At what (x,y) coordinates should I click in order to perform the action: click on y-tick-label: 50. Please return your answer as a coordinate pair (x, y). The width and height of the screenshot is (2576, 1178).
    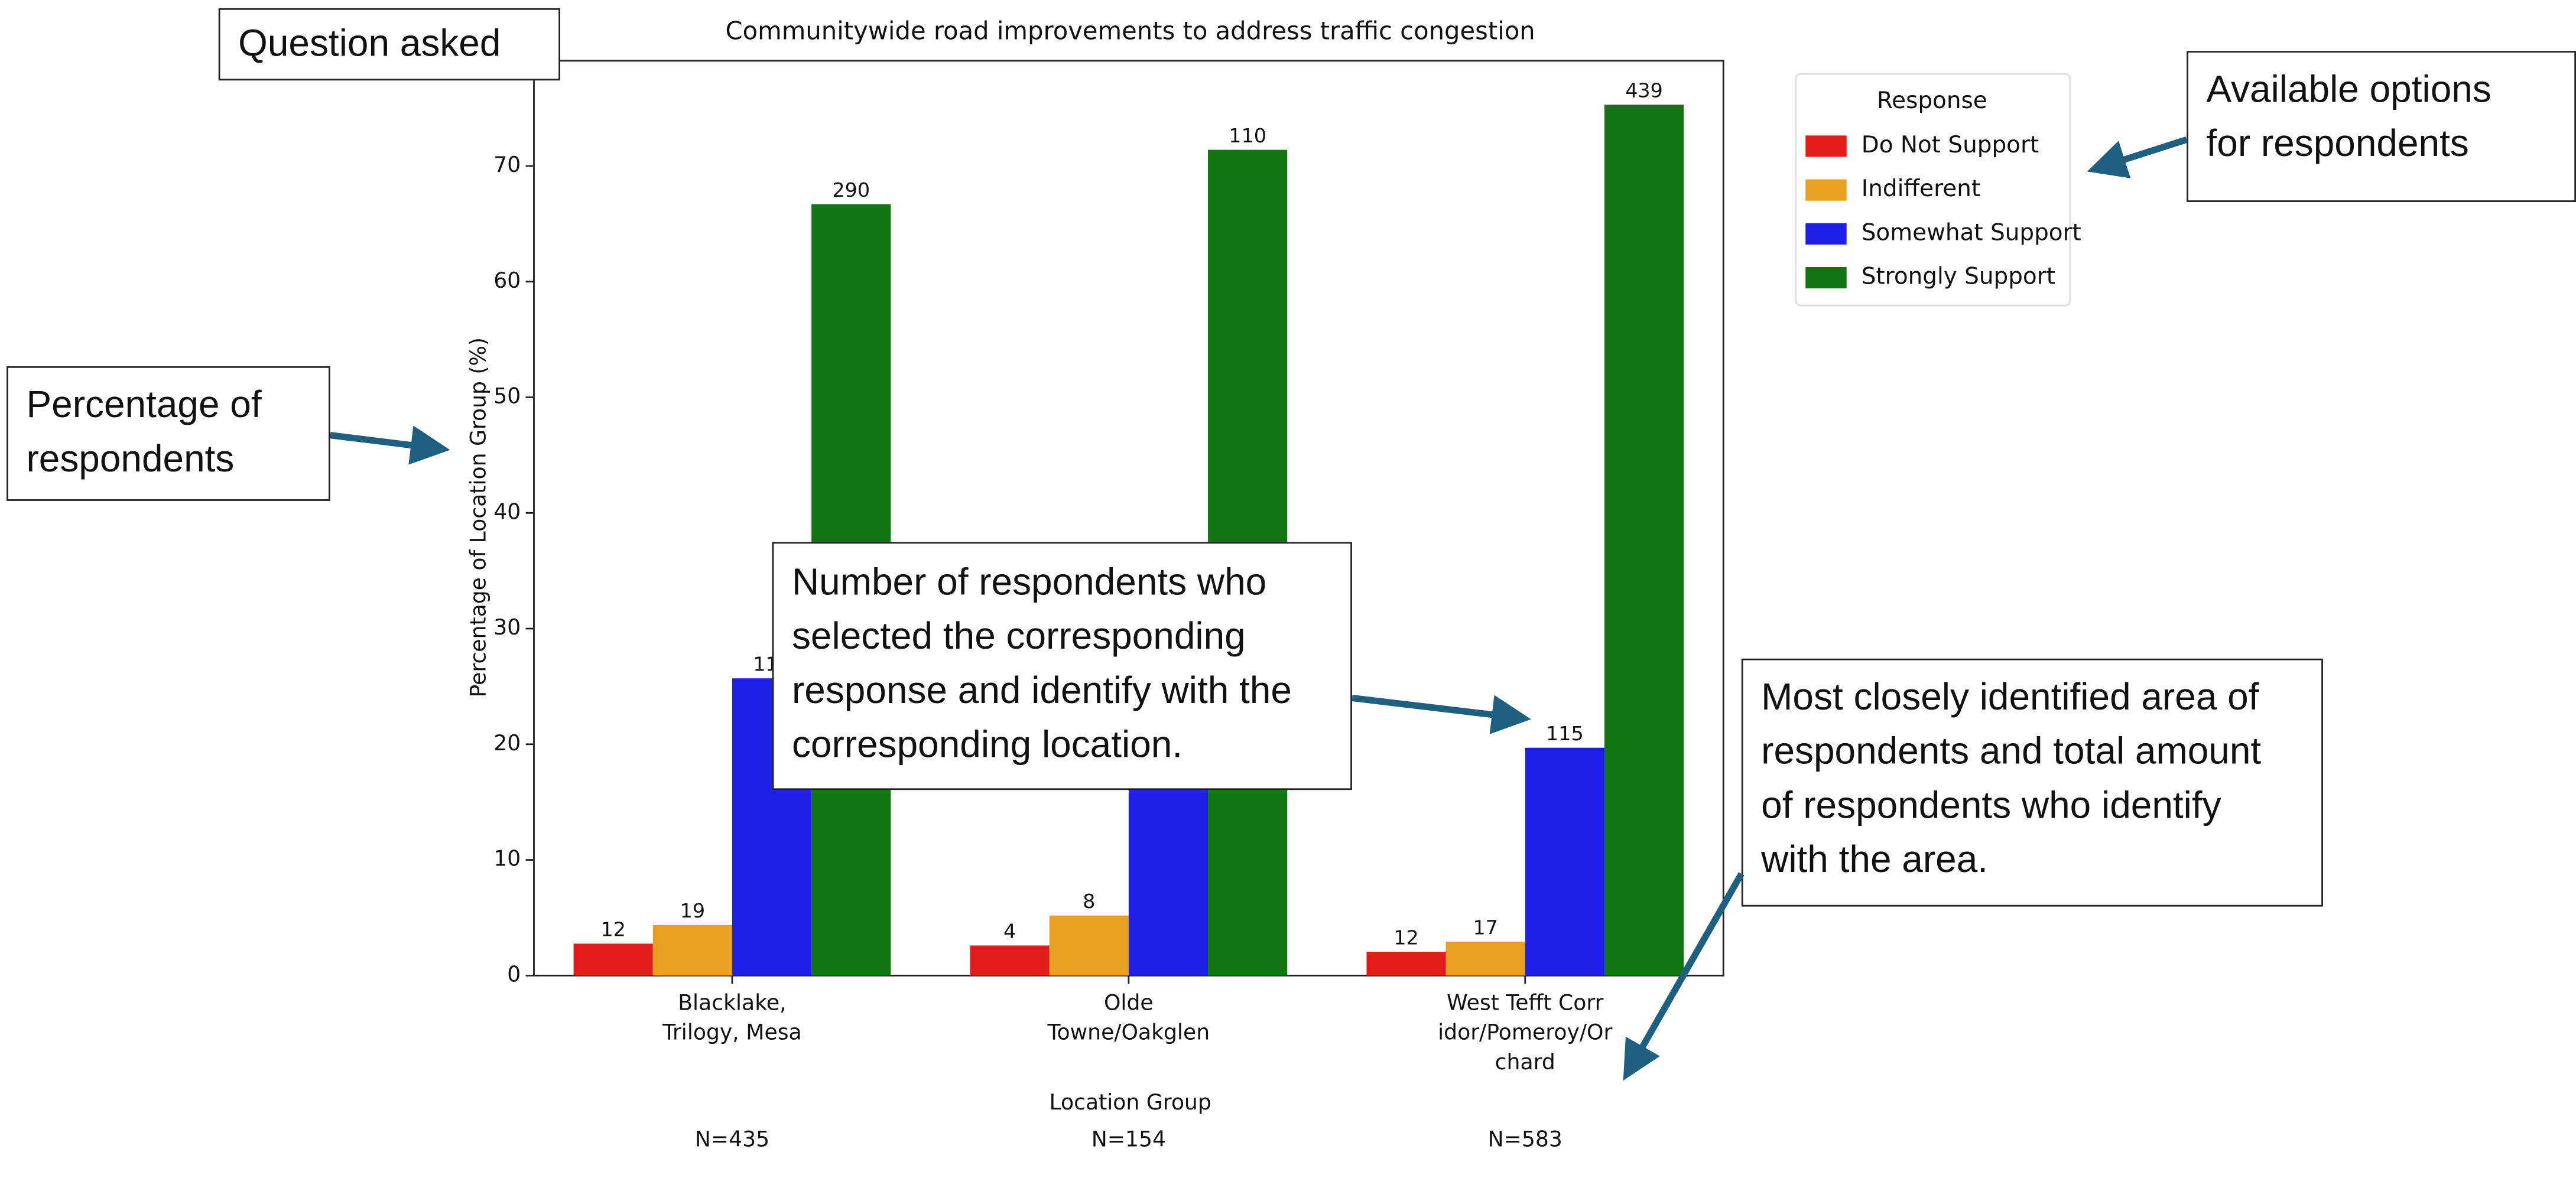
    Looking at the image, I should click on (507, 396).